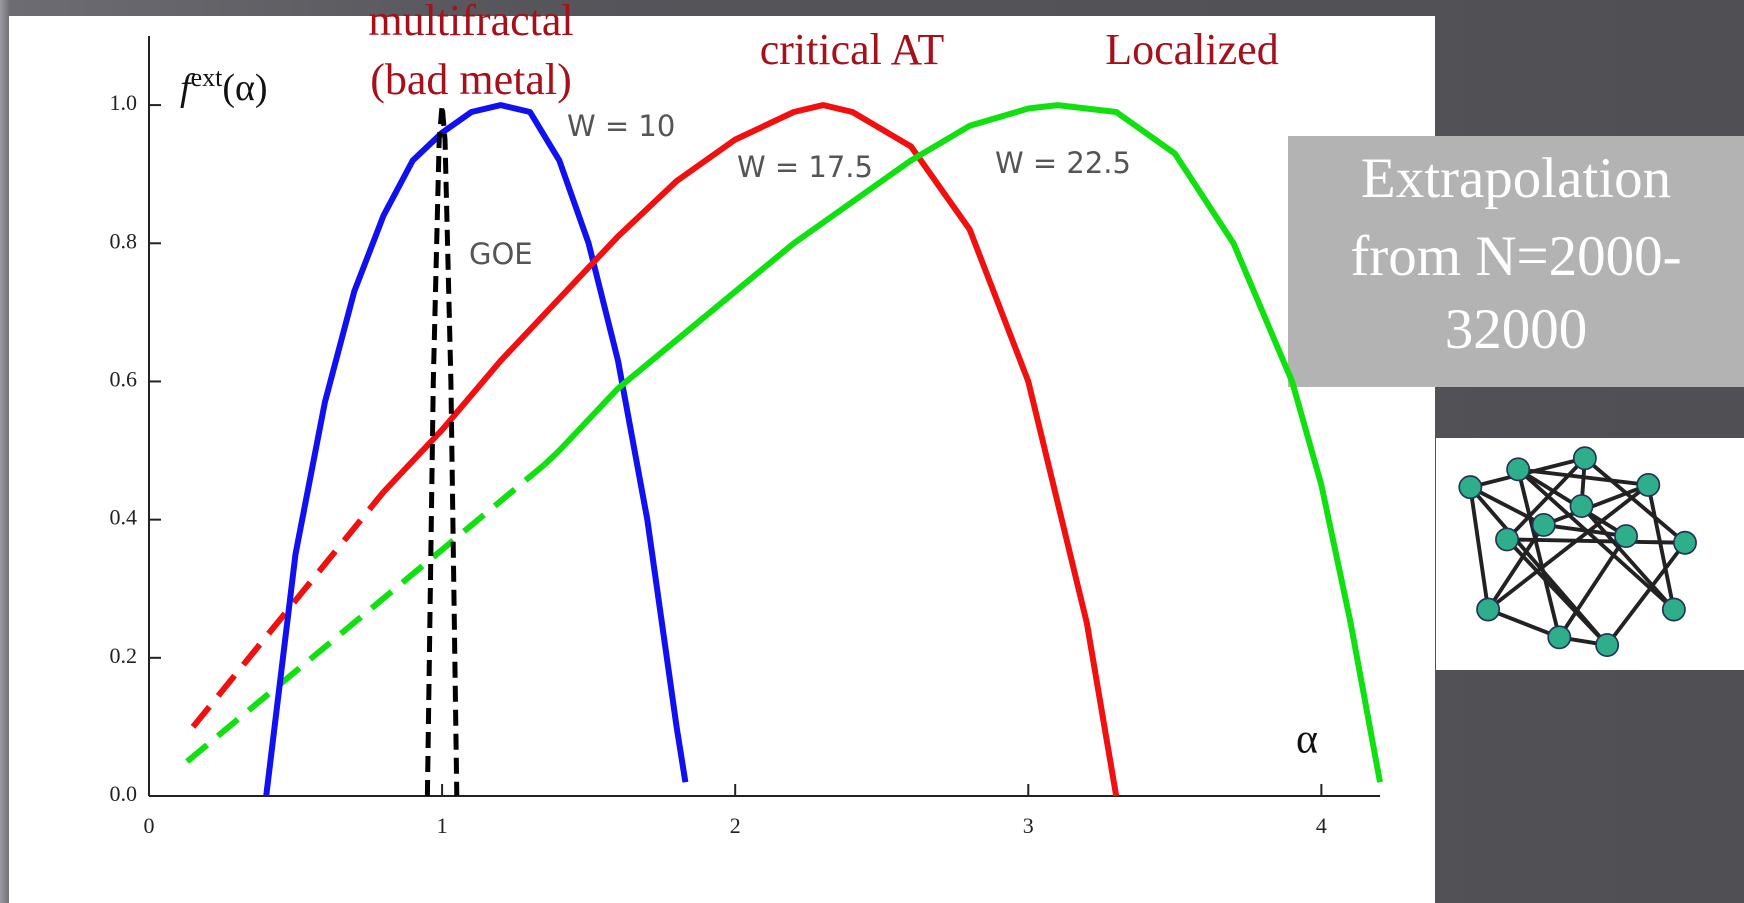 This screenshot has width=1744, height=903. Describe the element at coordinates (1191, 49) in the screenshot. I see `annotation: Localized` at that location.